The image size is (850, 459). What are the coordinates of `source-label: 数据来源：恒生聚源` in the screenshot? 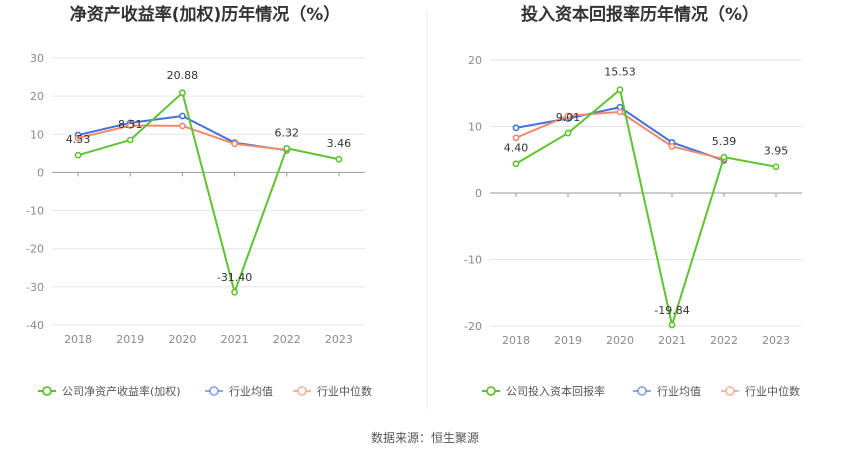 It's located at (425, 437).